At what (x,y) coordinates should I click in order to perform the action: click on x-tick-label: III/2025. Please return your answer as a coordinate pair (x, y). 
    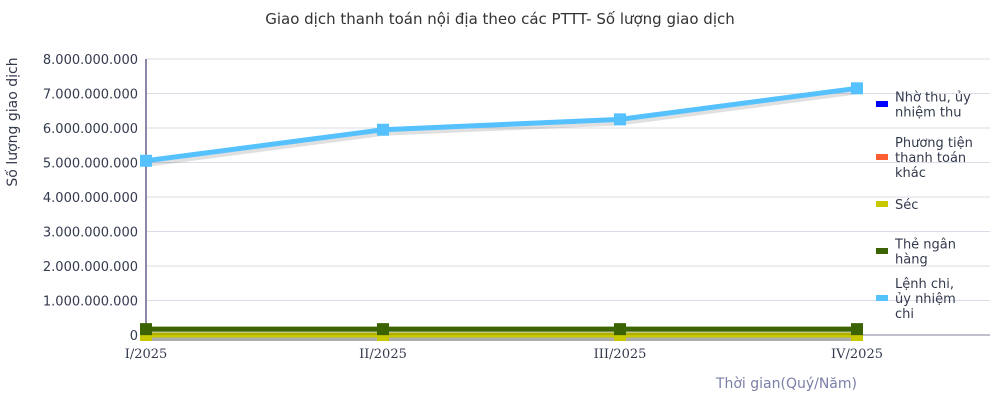
    Looking at the image, I should click on (620, 354).